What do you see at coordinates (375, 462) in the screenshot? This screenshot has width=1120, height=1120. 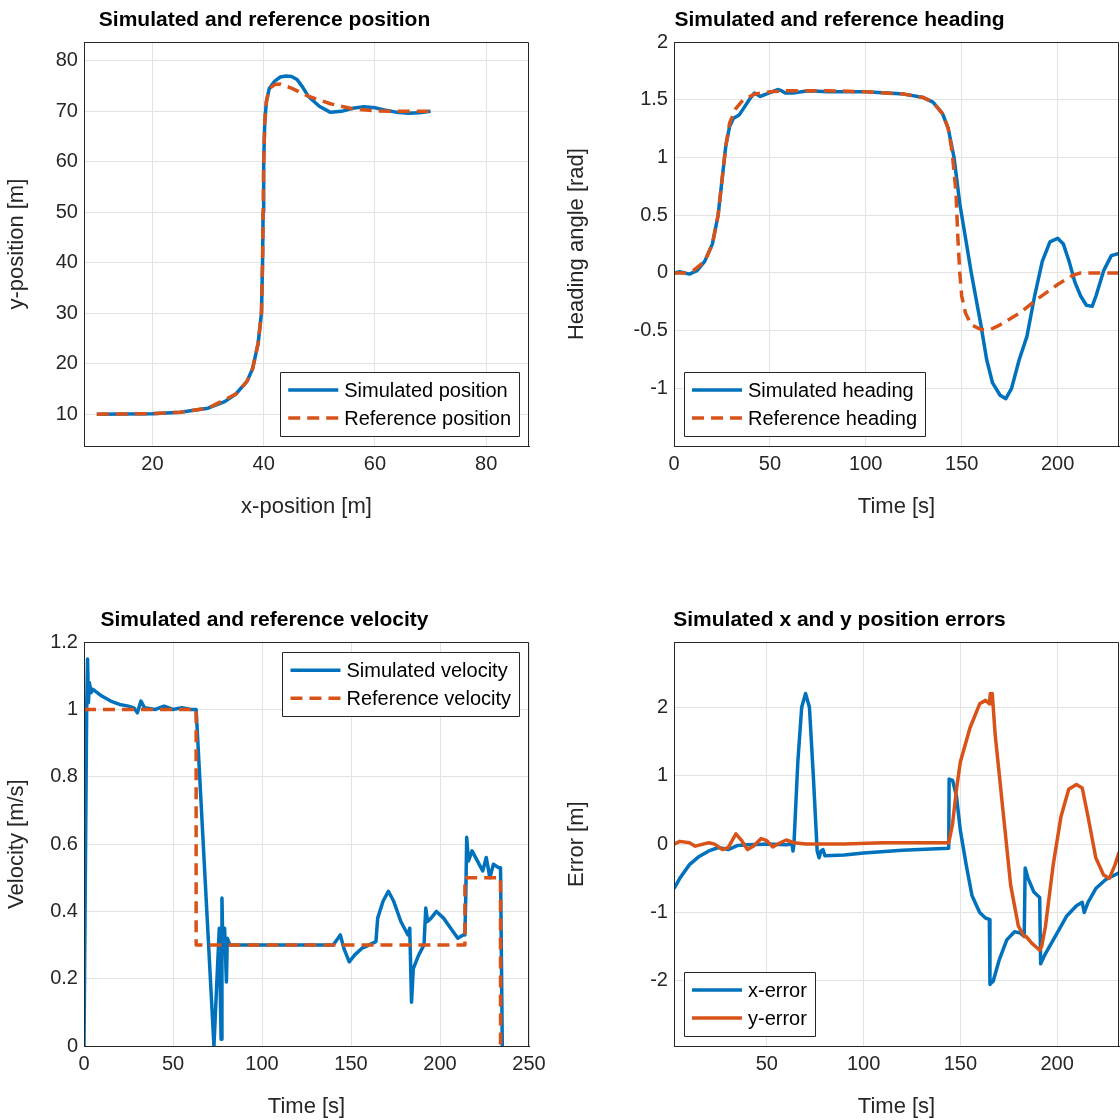 I see `x-tick-label: 60` at bounding box center [375, 462].